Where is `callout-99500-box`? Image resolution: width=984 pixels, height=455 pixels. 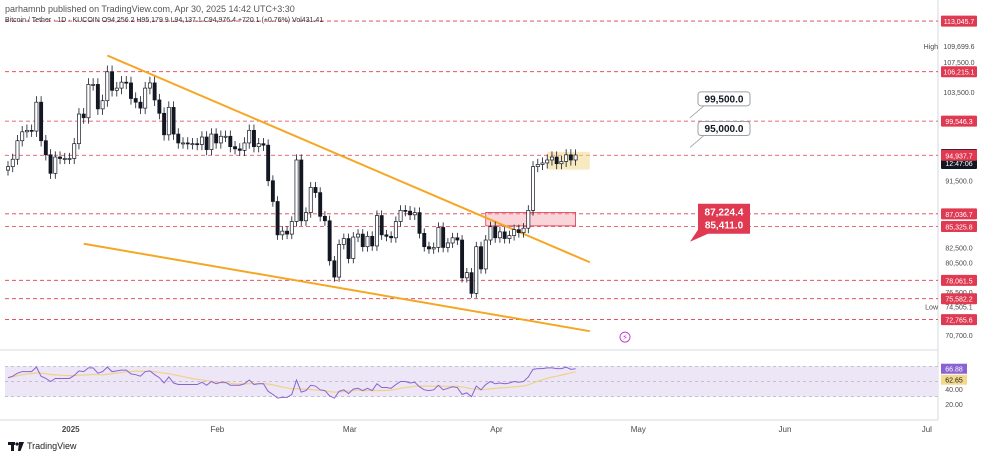
callout-99500-box is located at coordinates (724, 99).